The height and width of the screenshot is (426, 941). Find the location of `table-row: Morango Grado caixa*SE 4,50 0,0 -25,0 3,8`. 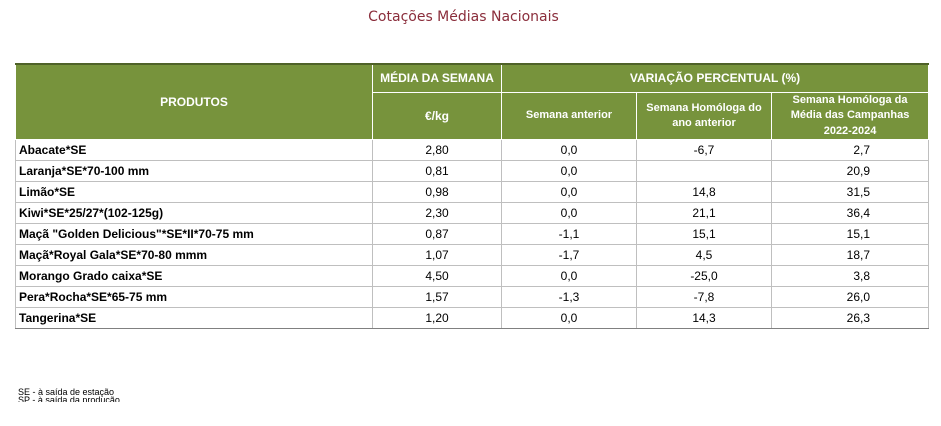

table-row: Morango Grado caixa*SE 4,50 0,0 -25,0 3,8 is located at coordinates (472, 276).